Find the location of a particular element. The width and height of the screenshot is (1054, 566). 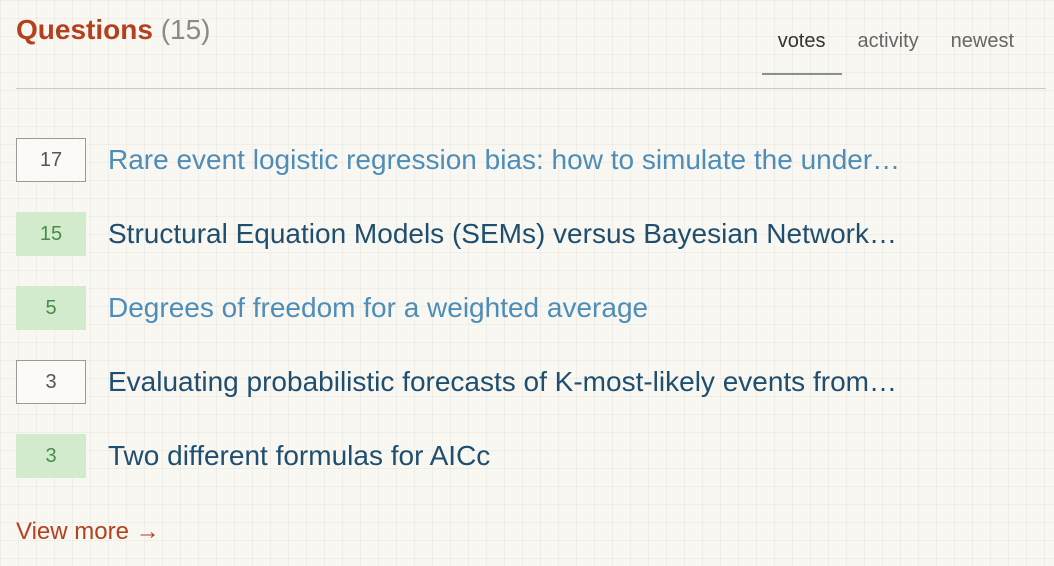

questions-header: Questions (15) is located at coordinates (113, 30).